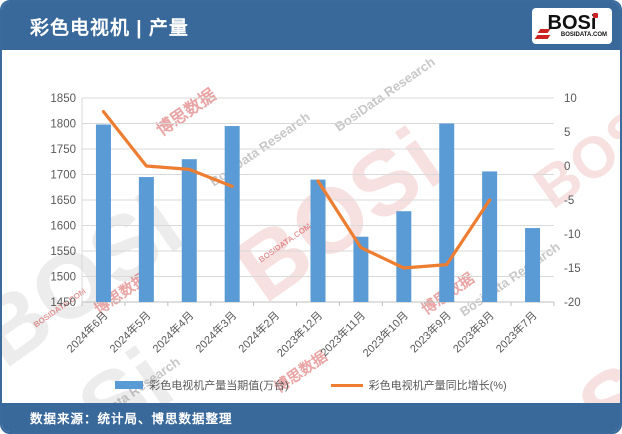  What do you see at coordinates (385, 333) in the screenshot?
I see `x-axis-category-label: 2023年10月` at bounding box center [385, 333].